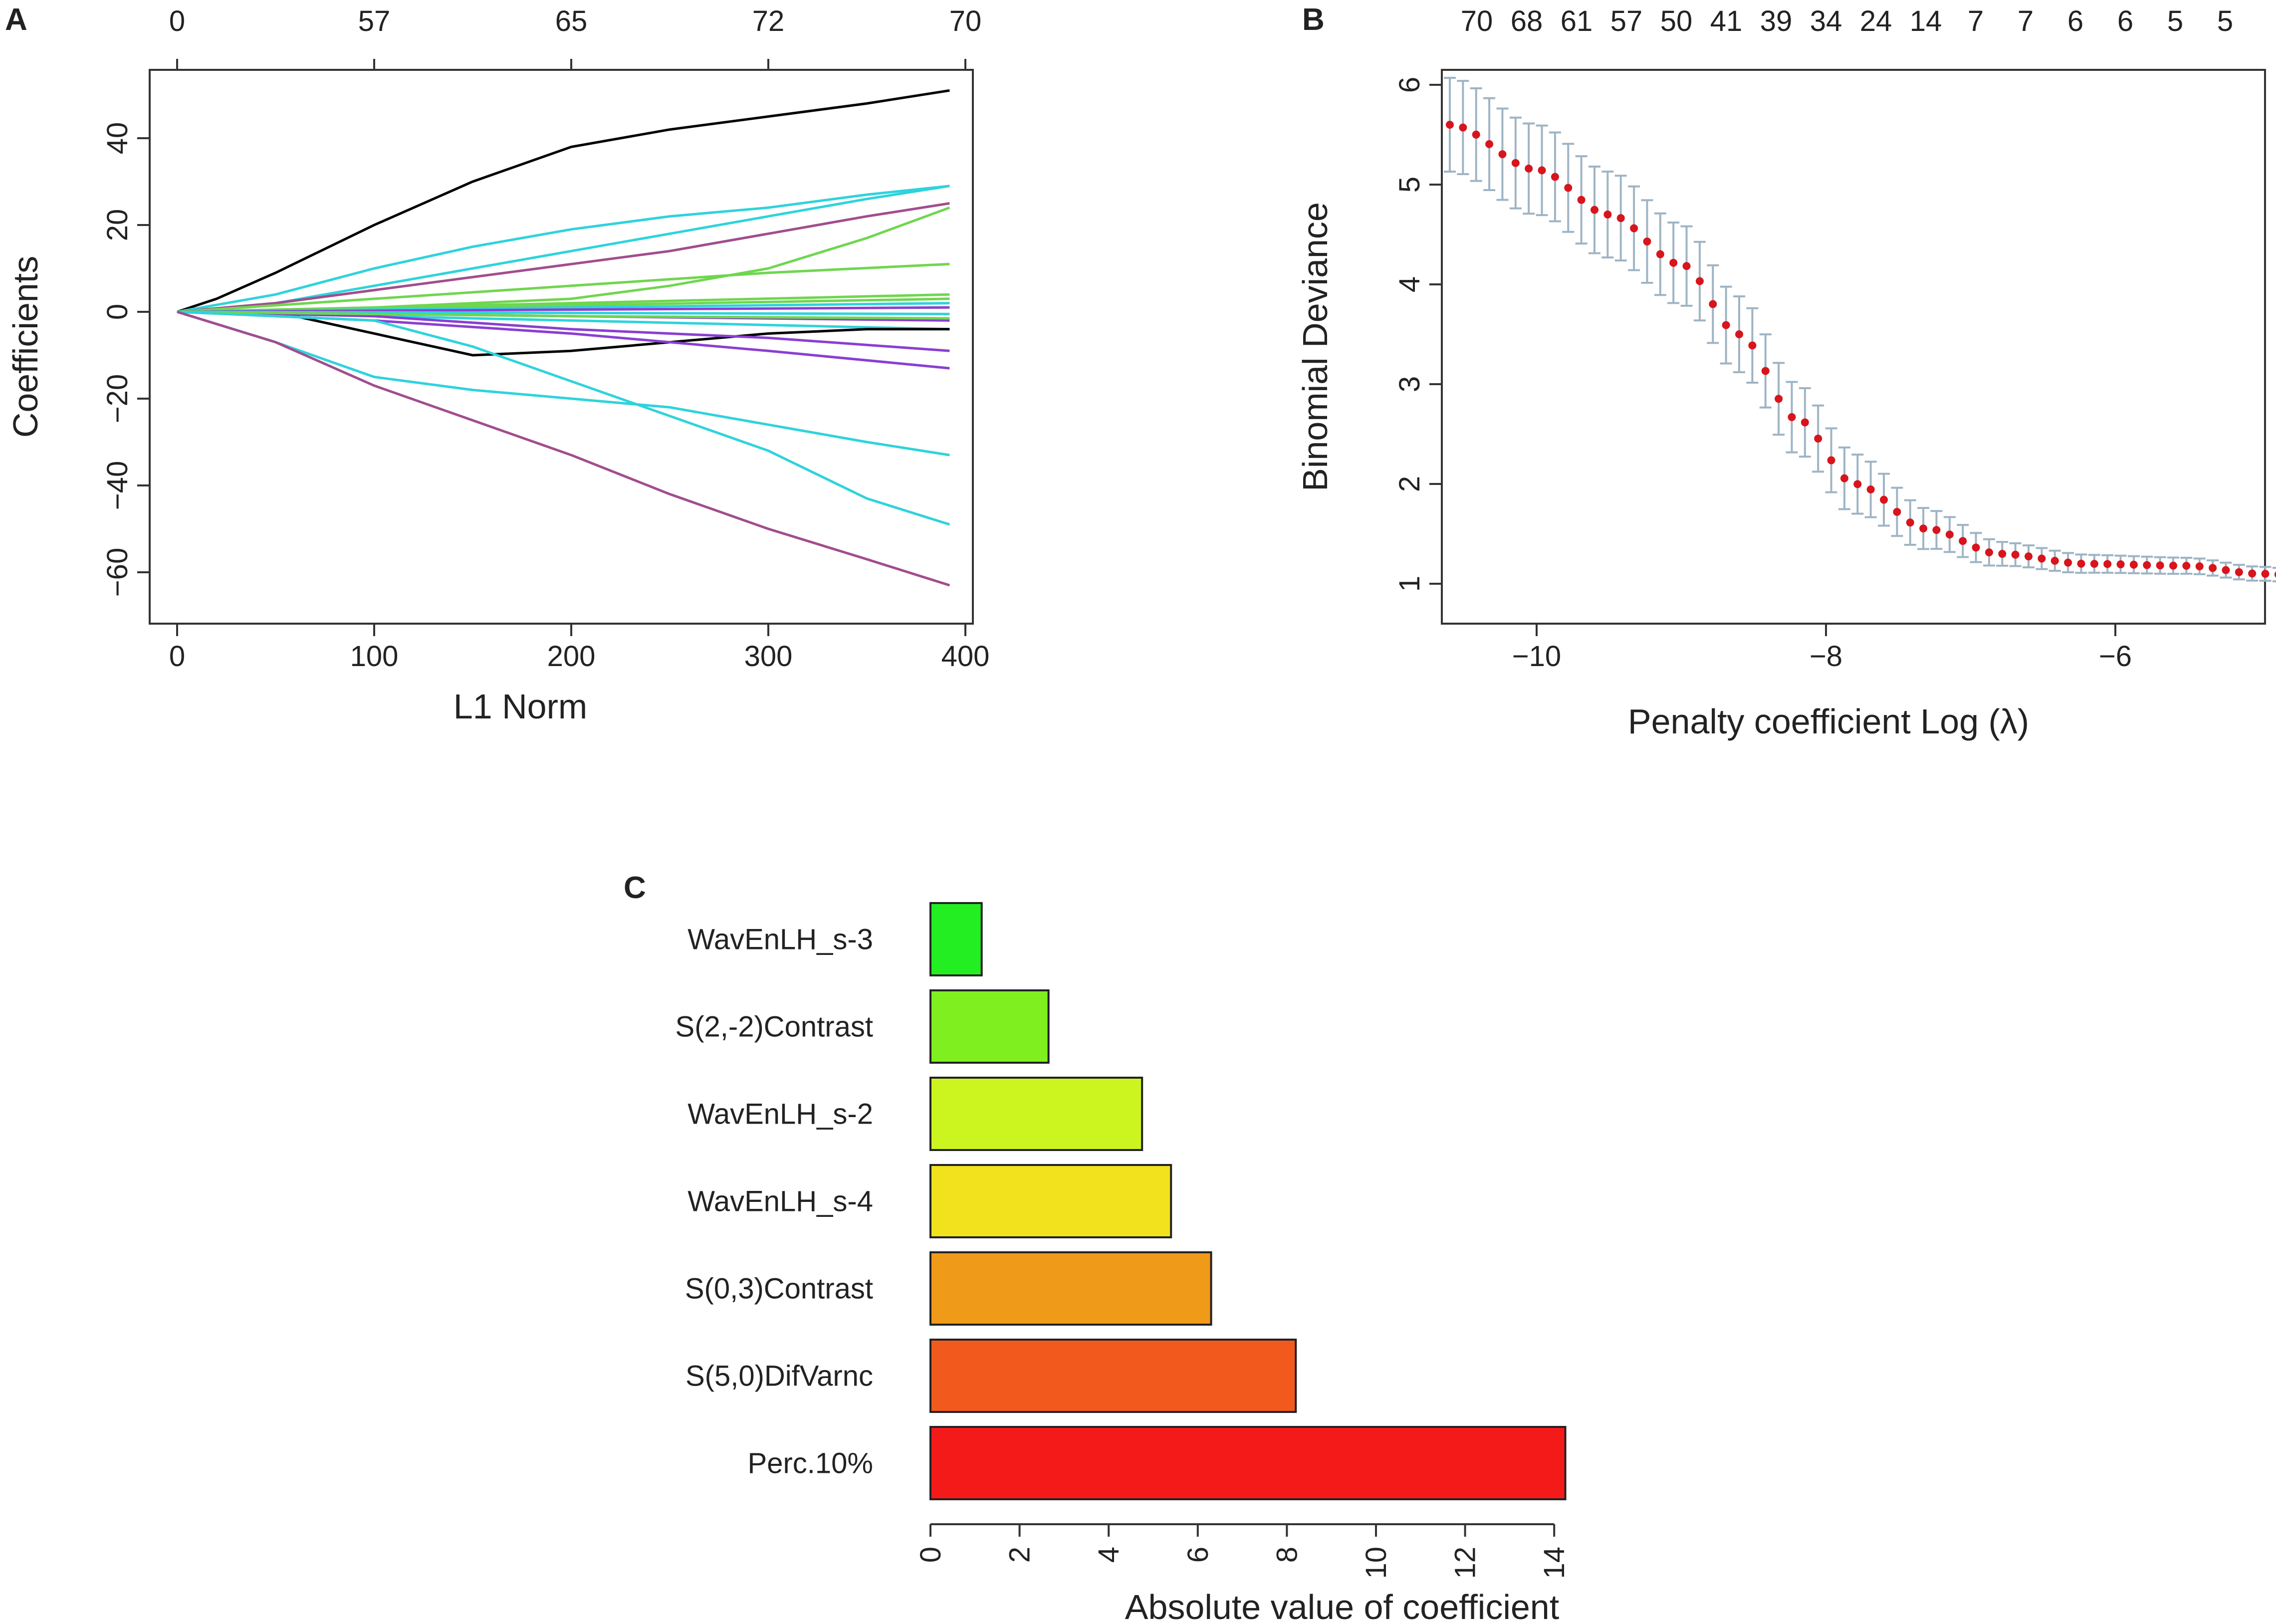  I want to click on panel-b-x-axis: −10−8−6−4−2, so click(1822, 648).